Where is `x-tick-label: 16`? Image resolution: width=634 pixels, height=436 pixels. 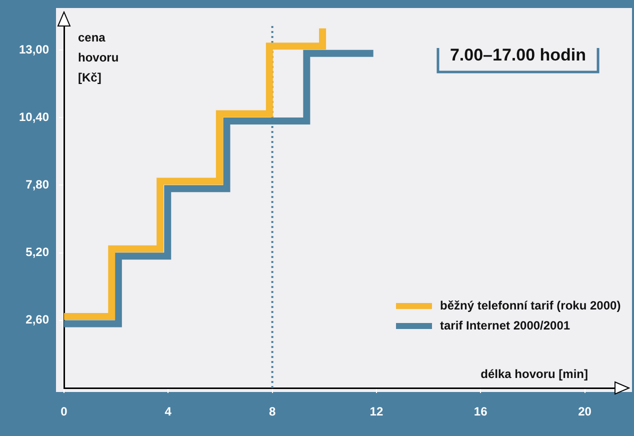
x-tick-label: 16 is located at coordinates (481, 411).